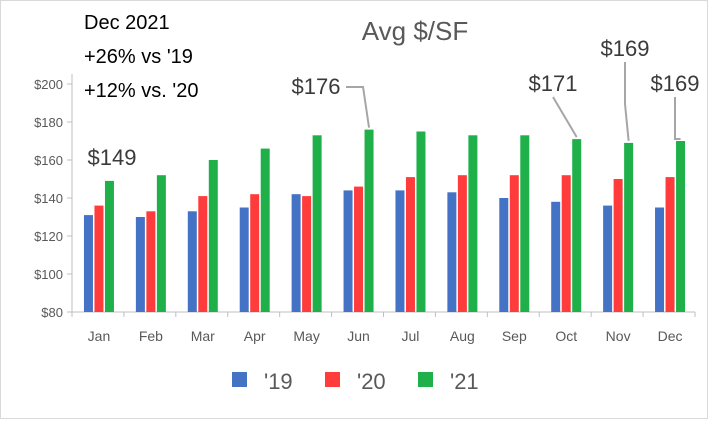 The image size is (710, 421). Describe the element at coordinates (306, 336) in the screenshot. I see `x-tick-label: May` at that location.